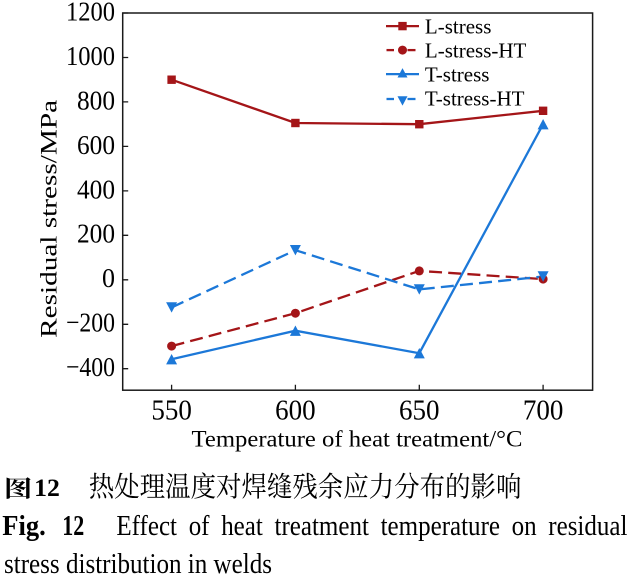 This screenshot has width=631, height=587. Describe the element at coordinates (458, 26) in the screenshot. I see `svg-text: L-stress` at that location.